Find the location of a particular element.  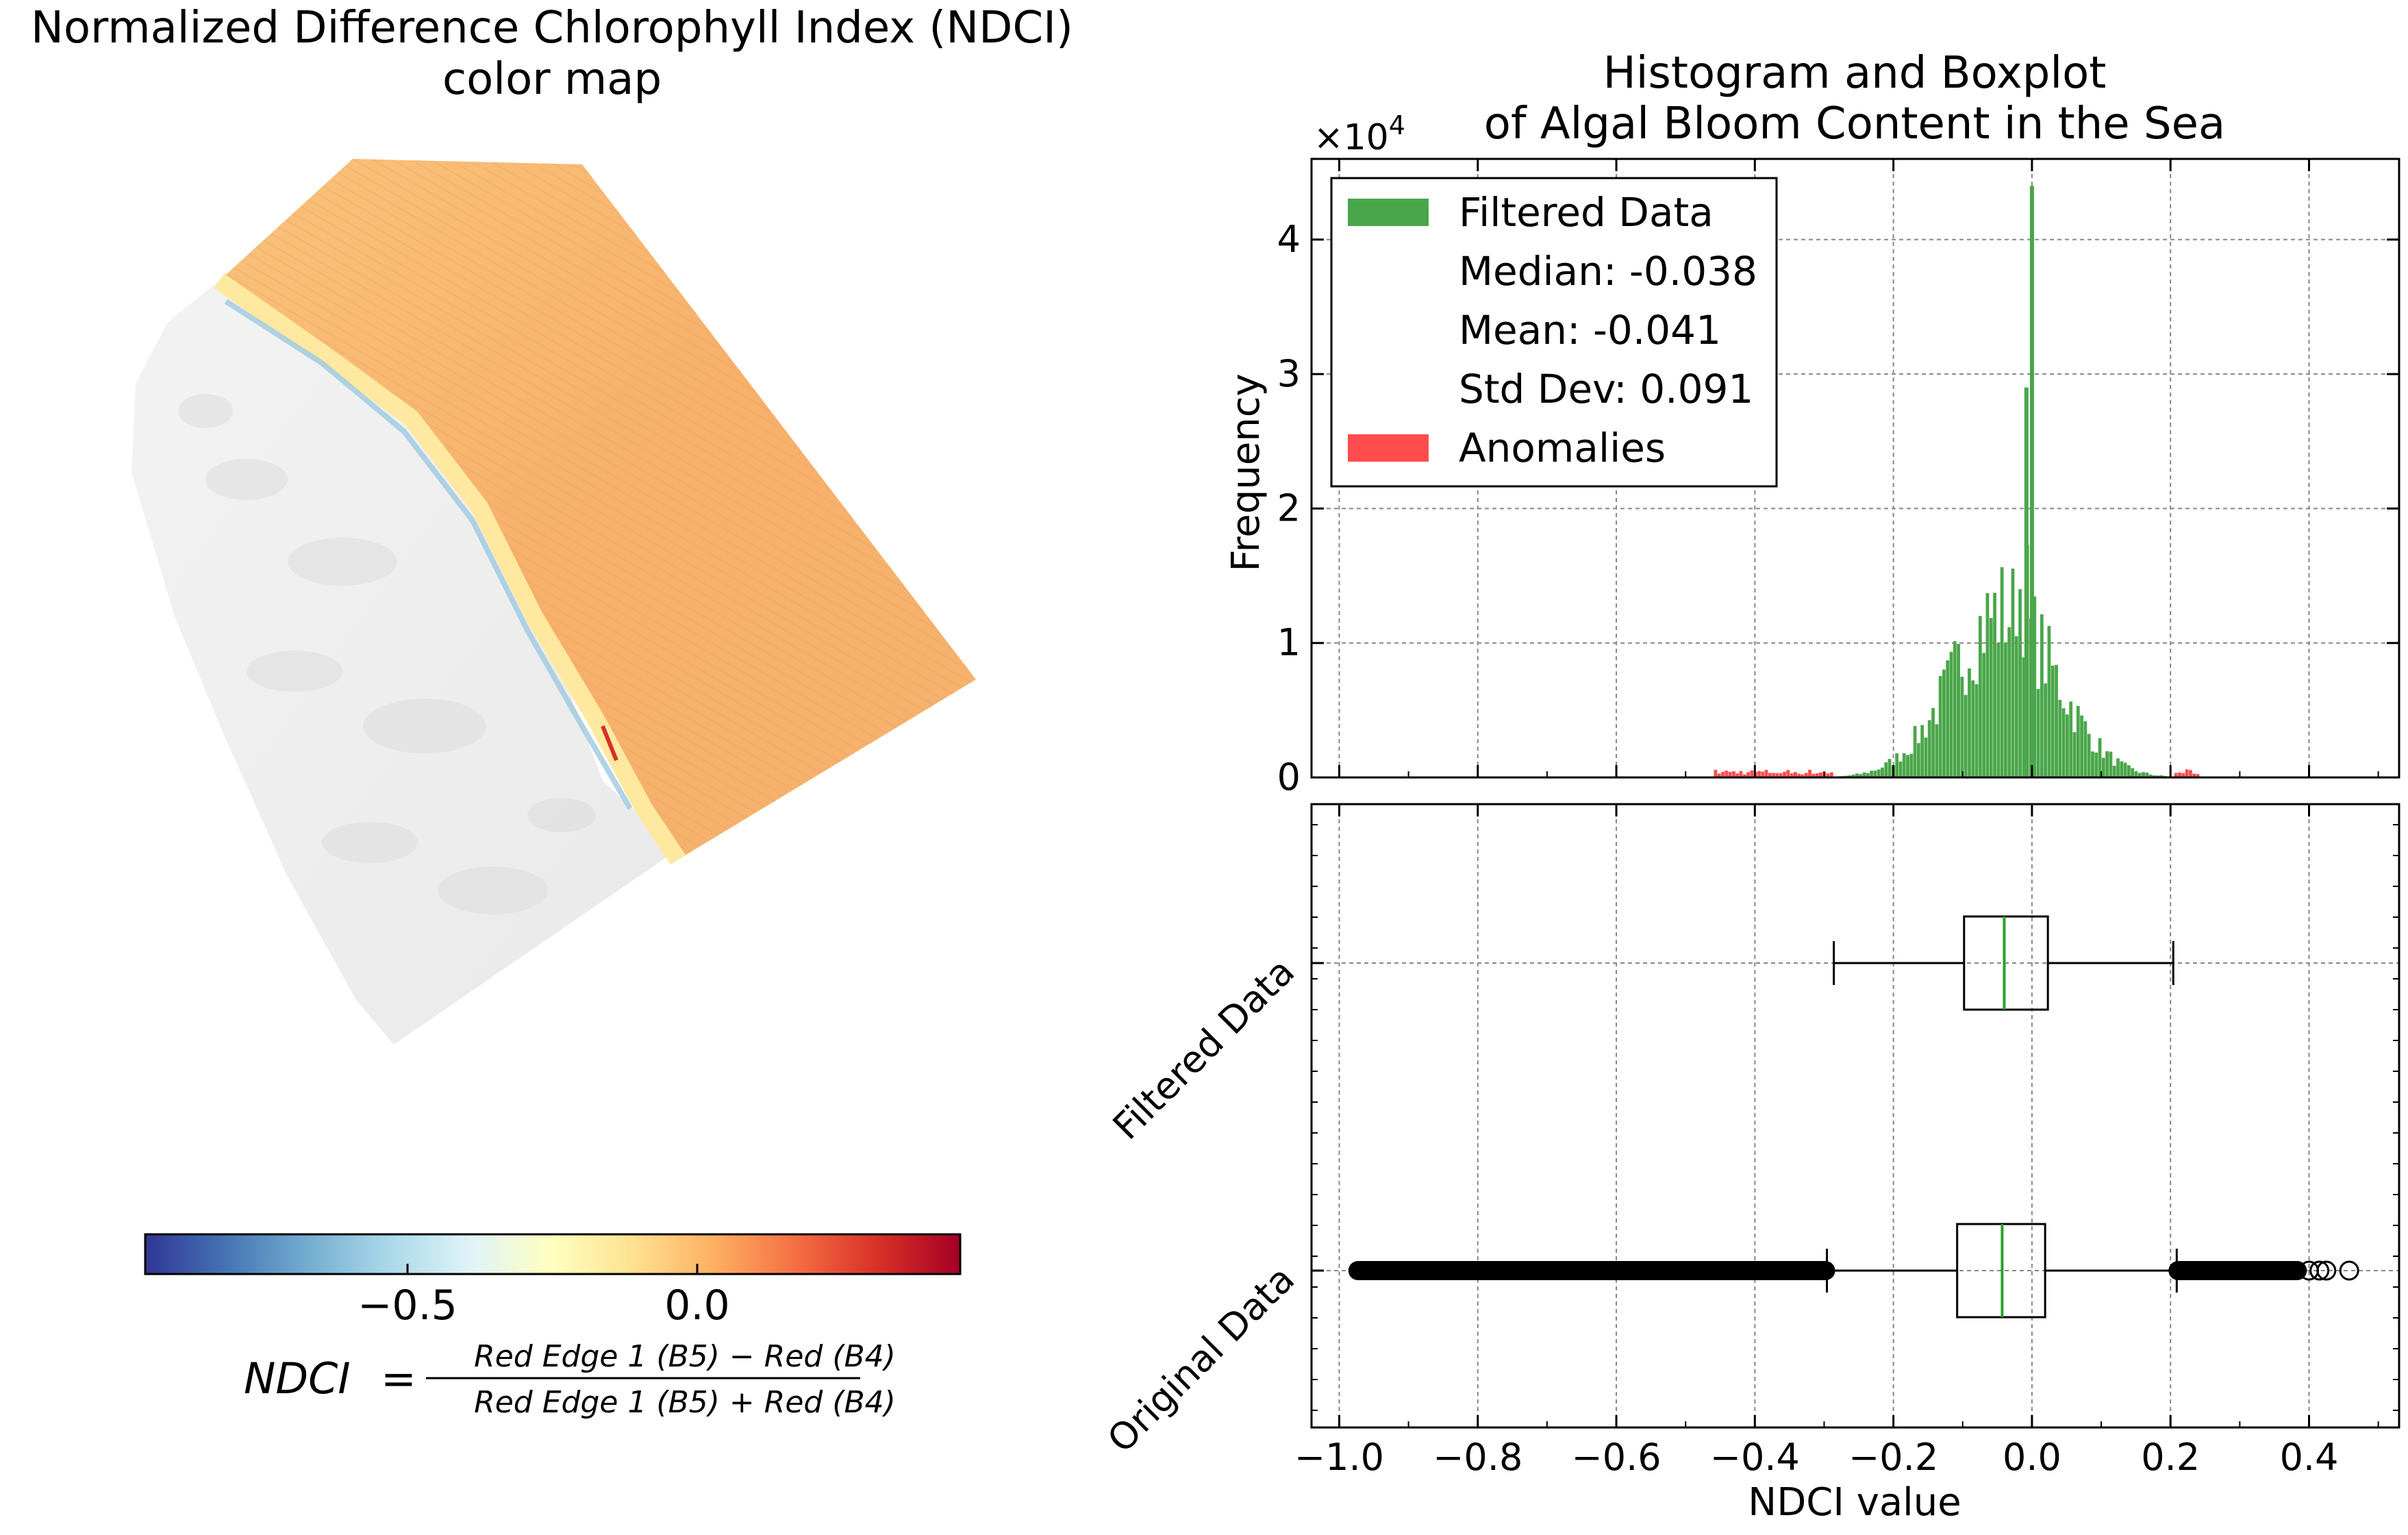

legend-swatch-filtered is located at coordinates (1388, 212).